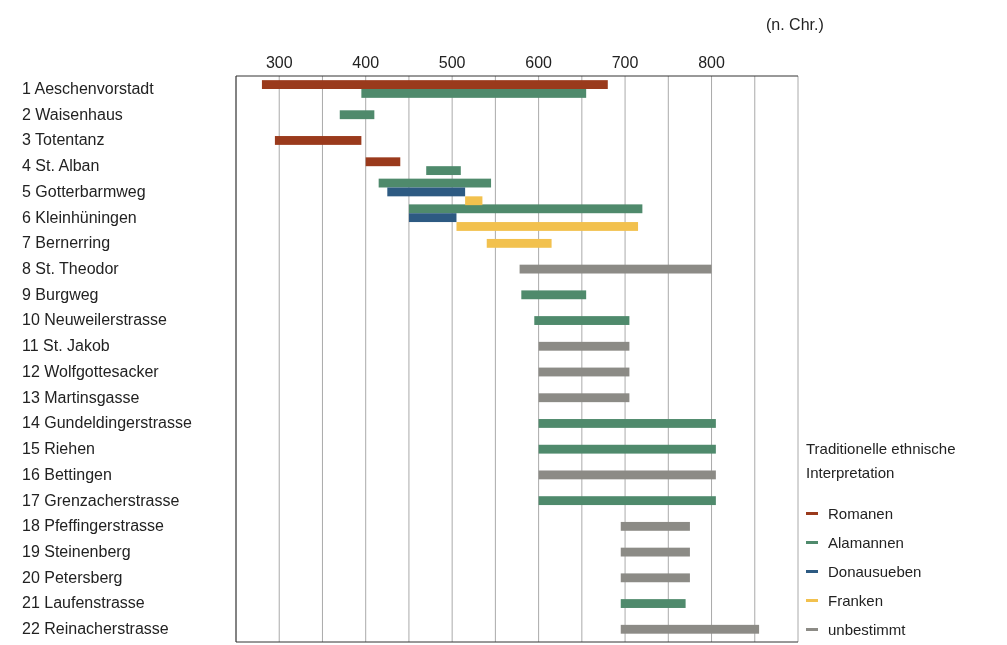  I want to click on y-tick-label: 12 Wolfgottesacker, so click(91, 371).